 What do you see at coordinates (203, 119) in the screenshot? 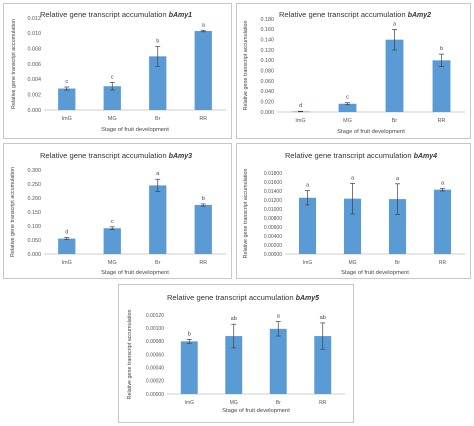
I see `c1-x-tick-label: RR` at bounding box center [203, 119].